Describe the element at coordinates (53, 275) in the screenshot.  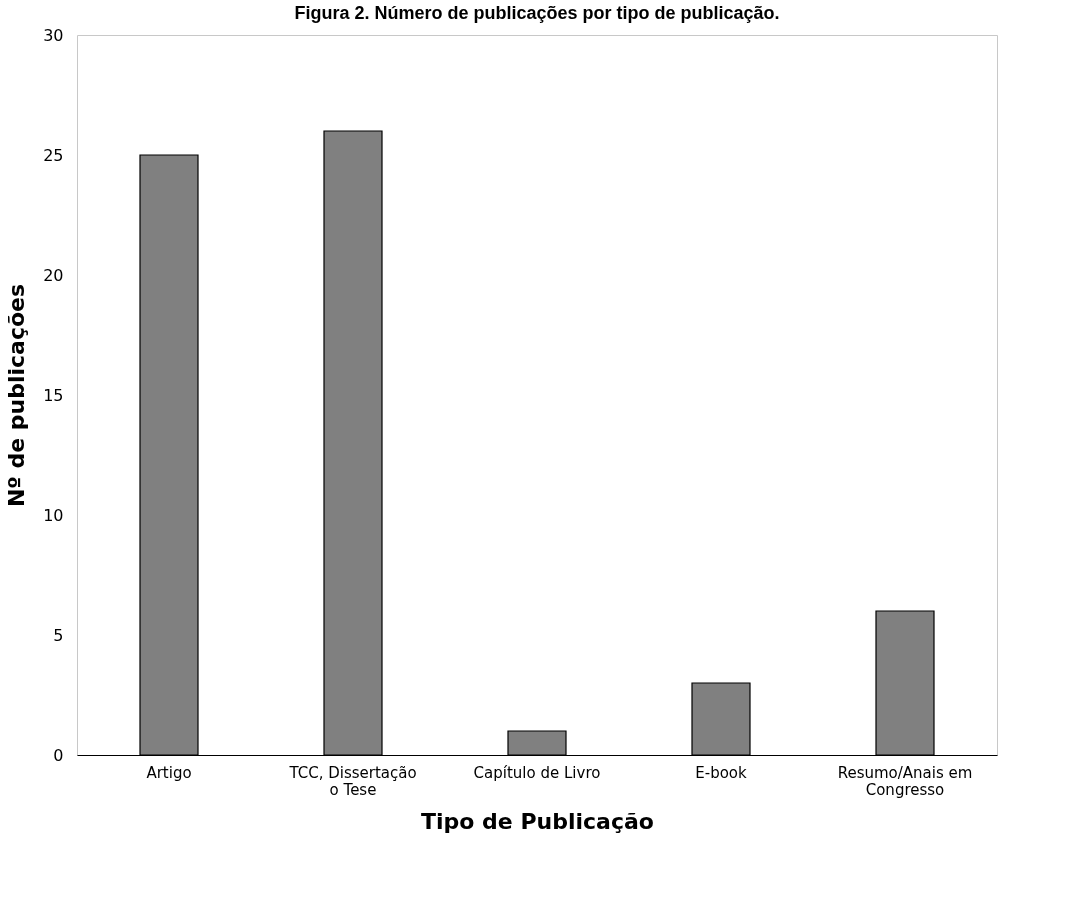
I see `y-tick-label: 20` at that location.